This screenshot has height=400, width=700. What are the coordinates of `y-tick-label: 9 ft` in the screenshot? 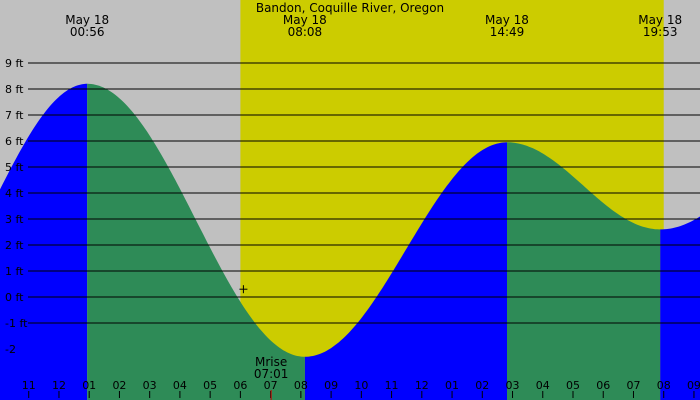 It's located at (14, 63).